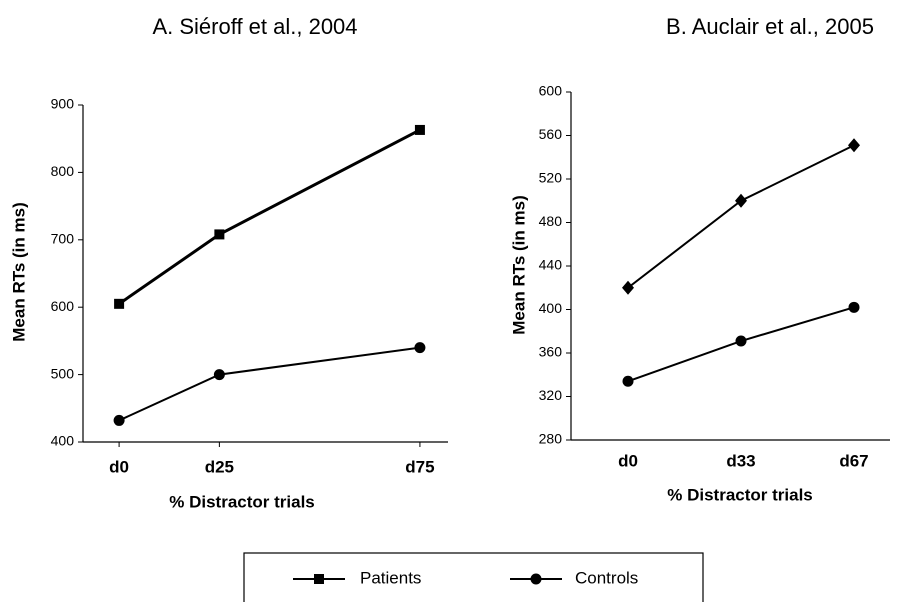 Image resolution: width=901 pixels, height=602 pixels. I want to click on x-tick-label: d25, so click(219, 466).